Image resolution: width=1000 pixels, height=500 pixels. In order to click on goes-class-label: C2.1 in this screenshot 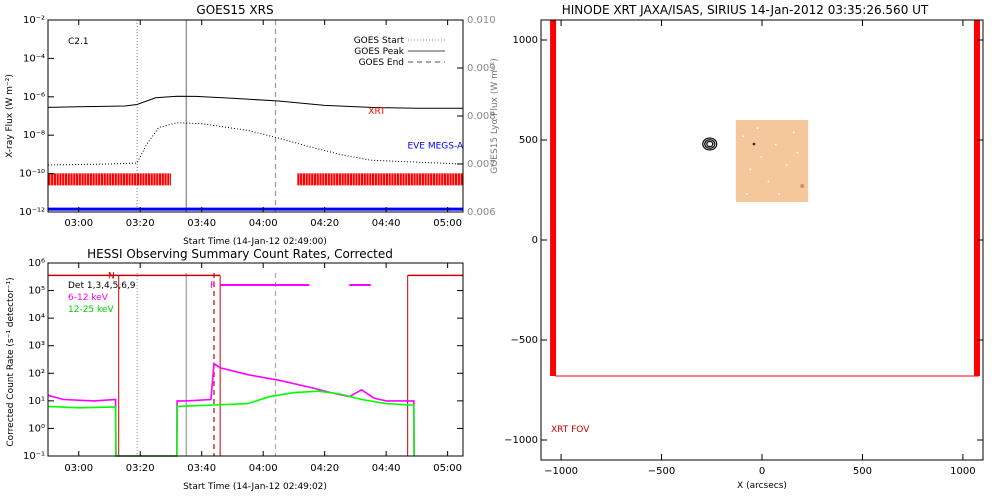, I will do `click(78, 42)`.